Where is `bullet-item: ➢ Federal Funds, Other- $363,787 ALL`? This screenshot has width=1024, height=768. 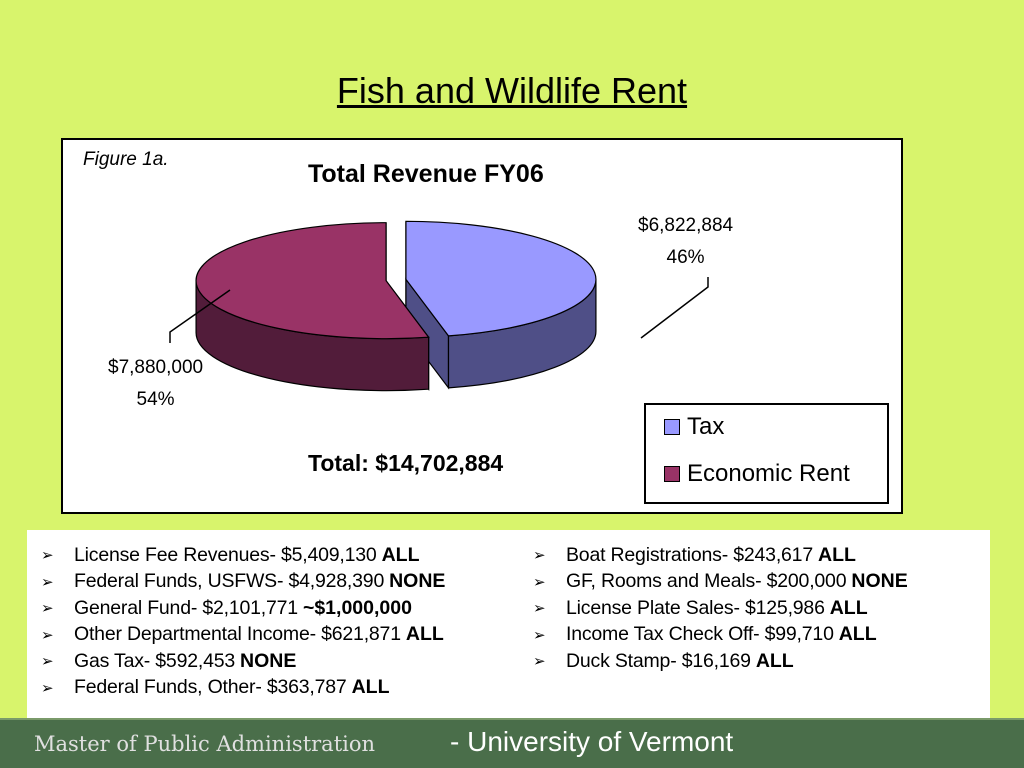 bullet-item: ➢ Federal Funds, Other- $363,787 ALL is located at coordinates (243, 688).